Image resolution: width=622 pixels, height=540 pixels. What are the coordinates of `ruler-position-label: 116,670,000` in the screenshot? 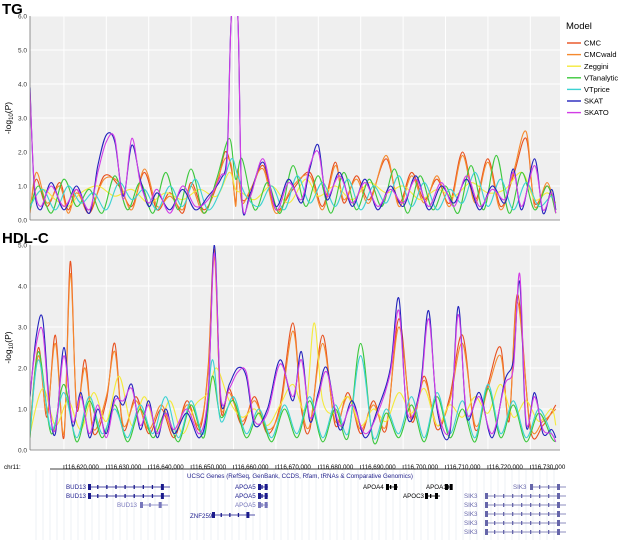 It's located at (294, 467).